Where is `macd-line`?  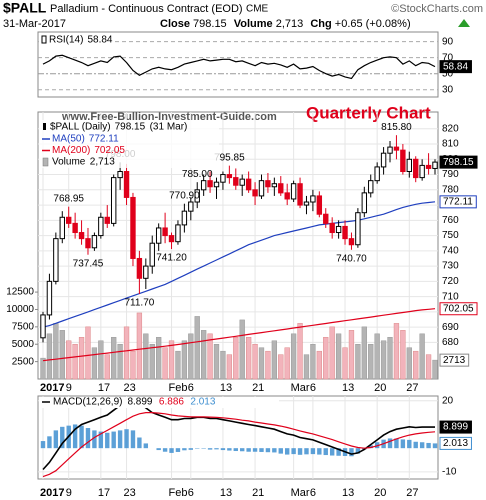 macd-line is located at coordinates (238, 434).